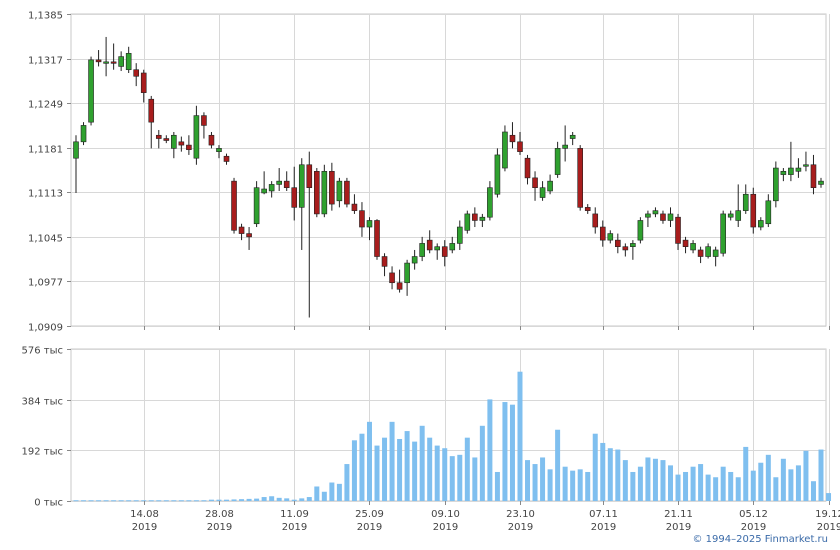 The width and height of the screenshot is (840, 550). I want to click on x-tick-date-label: 07.11, so click(603, 514).